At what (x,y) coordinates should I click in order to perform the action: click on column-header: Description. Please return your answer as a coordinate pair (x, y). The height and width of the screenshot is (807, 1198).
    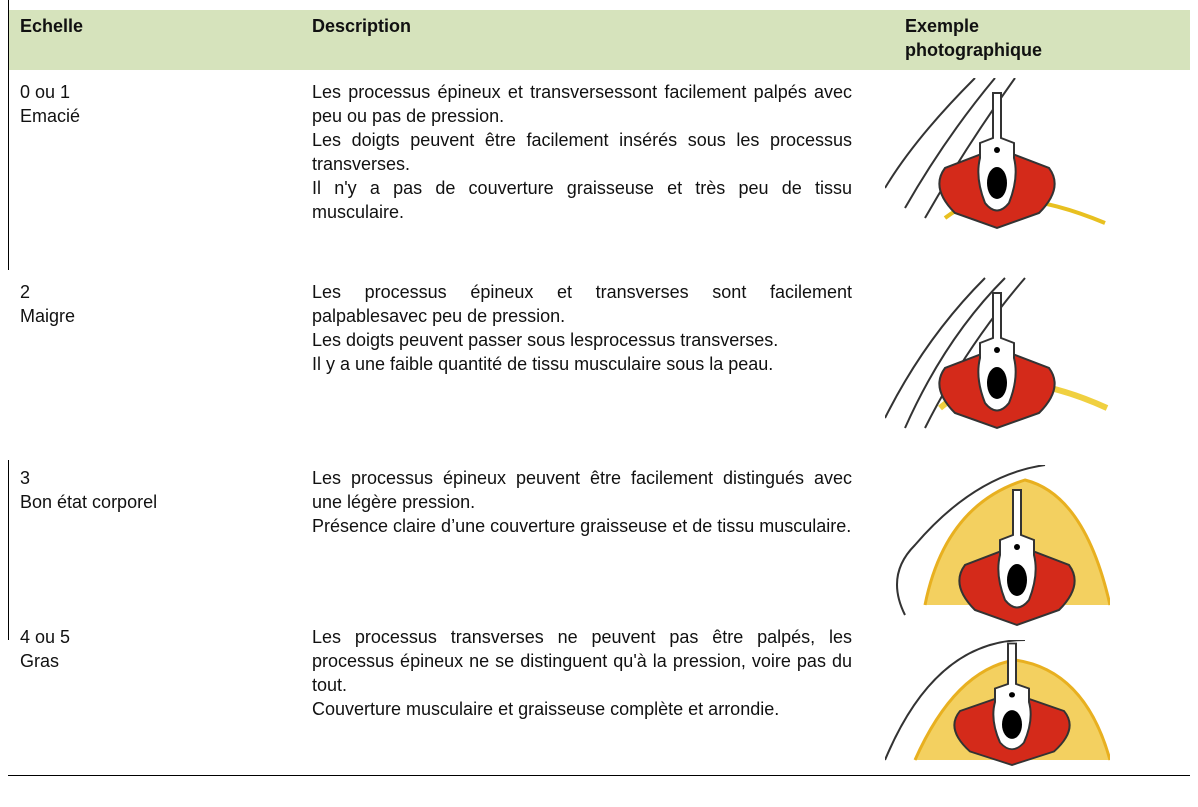
    Looking at the image, I should click on (362, 26).